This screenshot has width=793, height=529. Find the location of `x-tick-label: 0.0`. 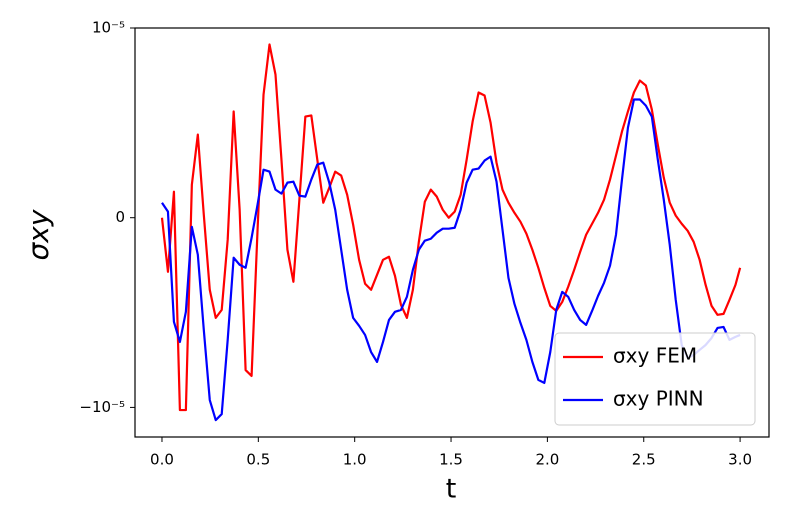

x-tick-label: 0.0 is located at coordinates (162, 460).